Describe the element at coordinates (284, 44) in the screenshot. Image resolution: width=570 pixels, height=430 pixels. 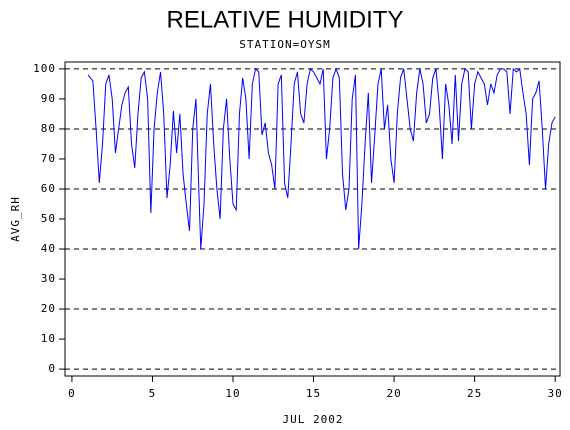
I see `chart-subtitle: STATION=OYSM` at that location.